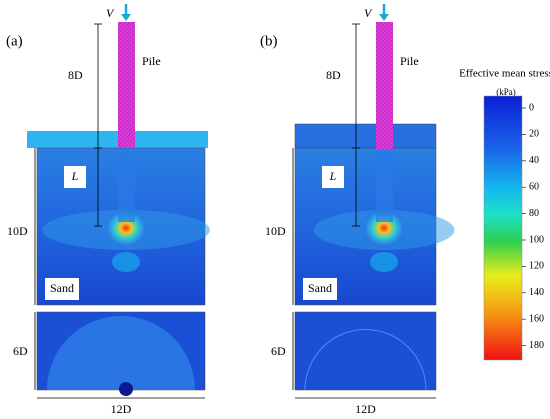  Describe the element at coordinates (506, 92) in the screenshot. I see `colorbar-unit: (kPa)` at that location.